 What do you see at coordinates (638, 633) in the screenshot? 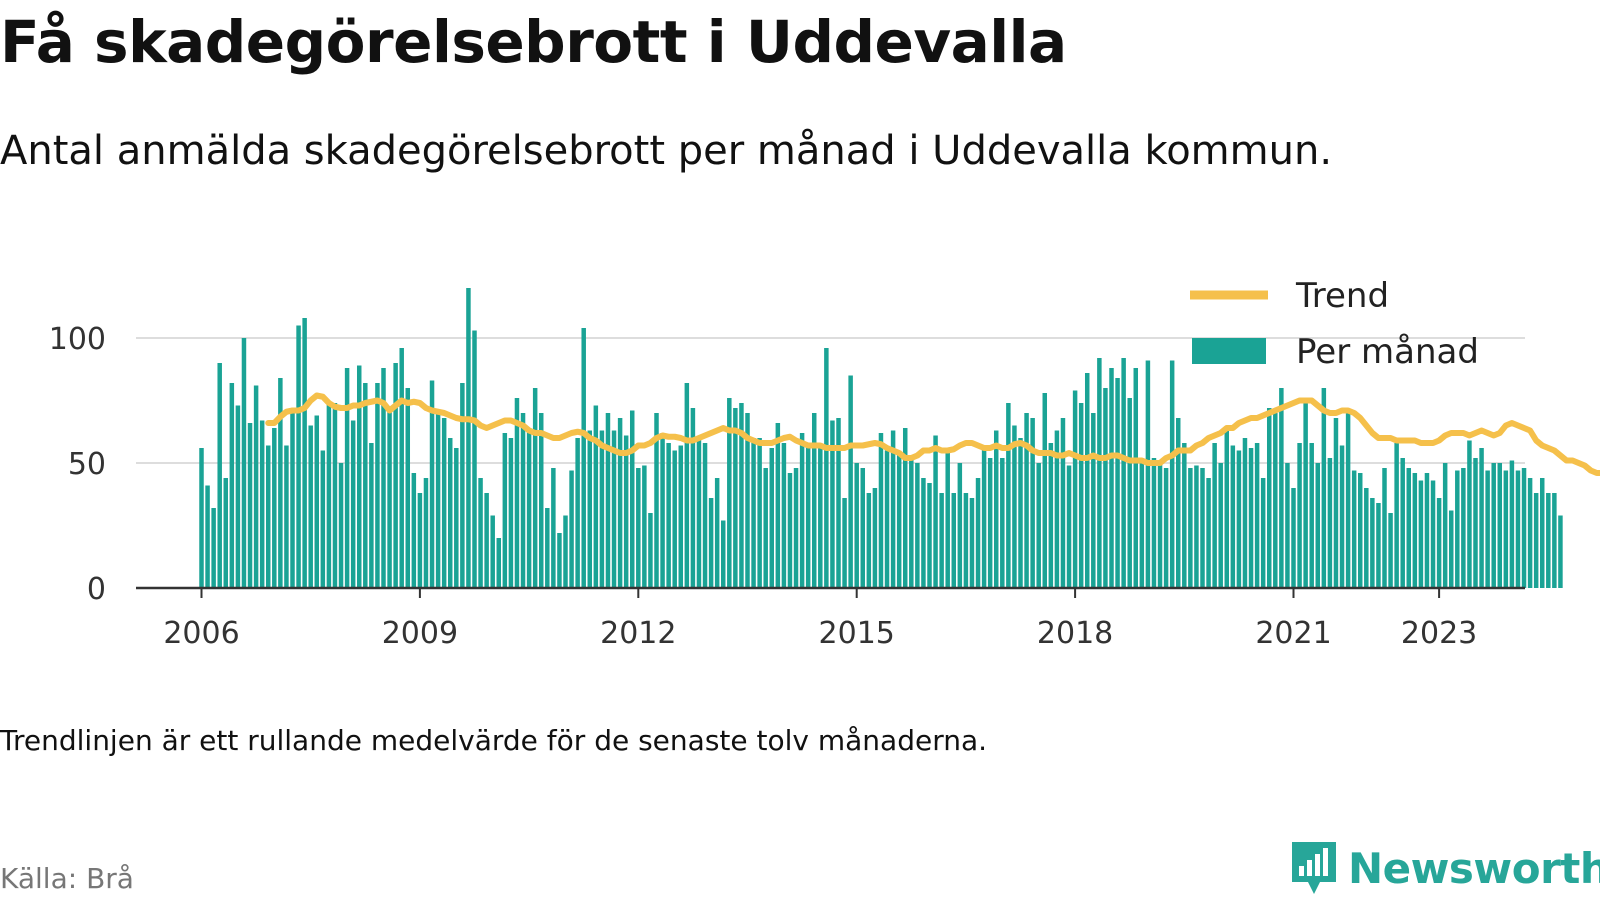
I see `x-tick-label: 2012` at bounding box center [638, 633].